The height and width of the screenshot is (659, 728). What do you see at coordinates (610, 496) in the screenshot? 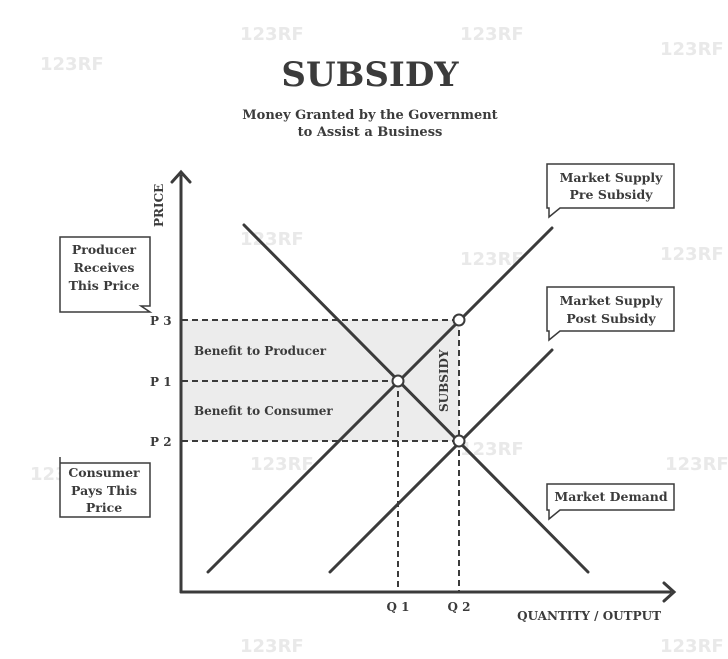
I see `callout-line: Market Demand` at bounding box center [610, 496].